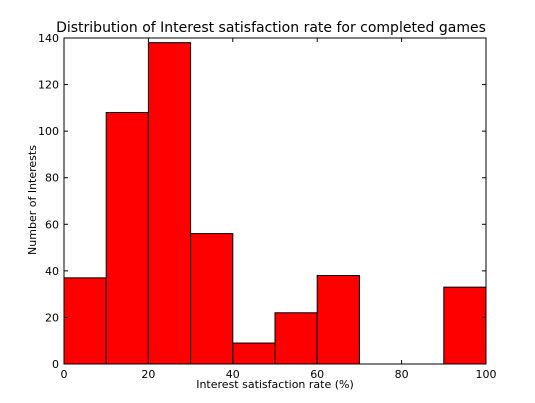  What do you see at coordinates (52, 317) in the screenshot?
I see `y-tick-label: 20` at bounding box center [52, 317].